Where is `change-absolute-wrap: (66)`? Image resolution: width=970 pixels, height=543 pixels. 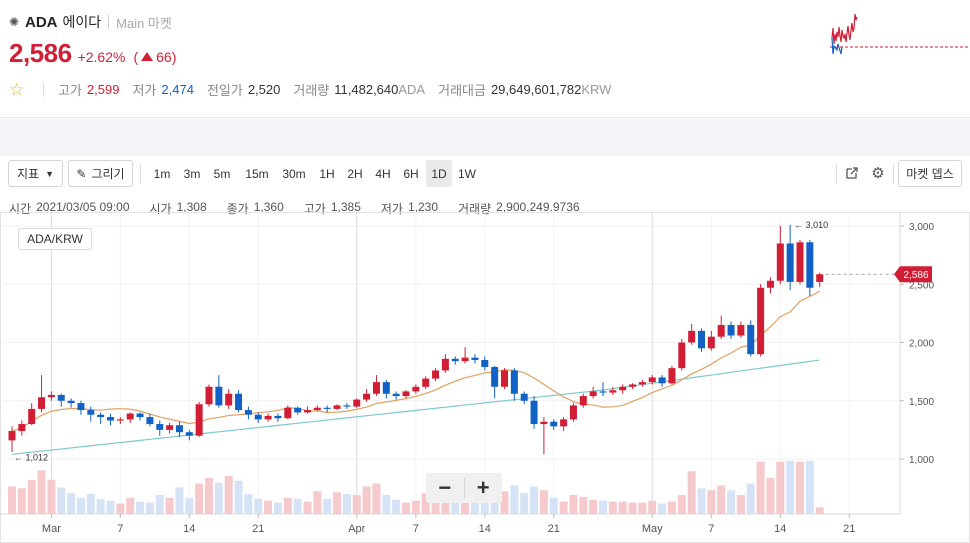 change-absolute-wrap: (66) is located at coordinates (155, 57).